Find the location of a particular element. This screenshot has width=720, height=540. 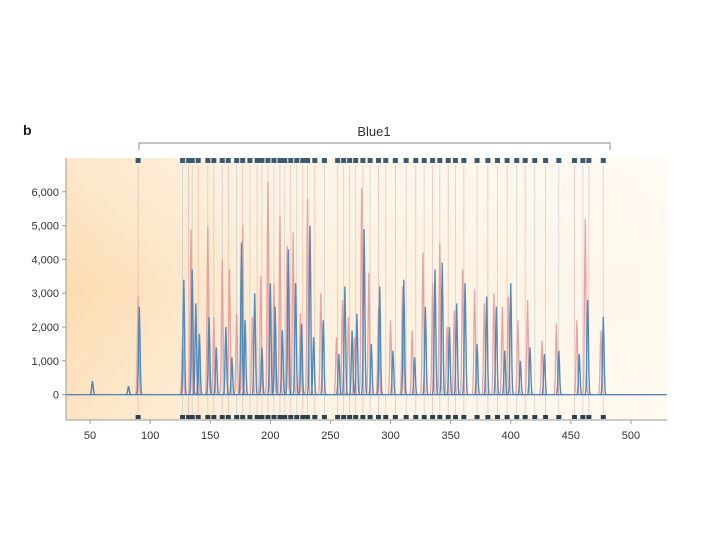

x-tick-label: 50 is located at coordinates (90, 436).